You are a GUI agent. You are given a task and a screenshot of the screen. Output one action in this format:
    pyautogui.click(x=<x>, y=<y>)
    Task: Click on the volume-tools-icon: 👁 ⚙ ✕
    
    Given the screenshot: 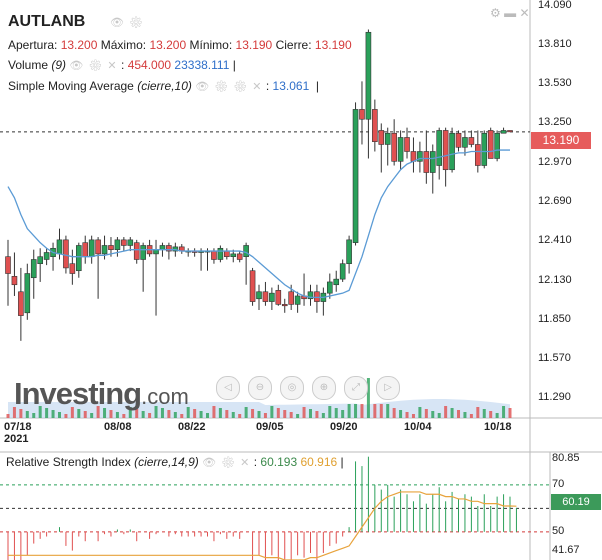 What is the action you would take?
    pyautogui.click(x=93, y=66)
    